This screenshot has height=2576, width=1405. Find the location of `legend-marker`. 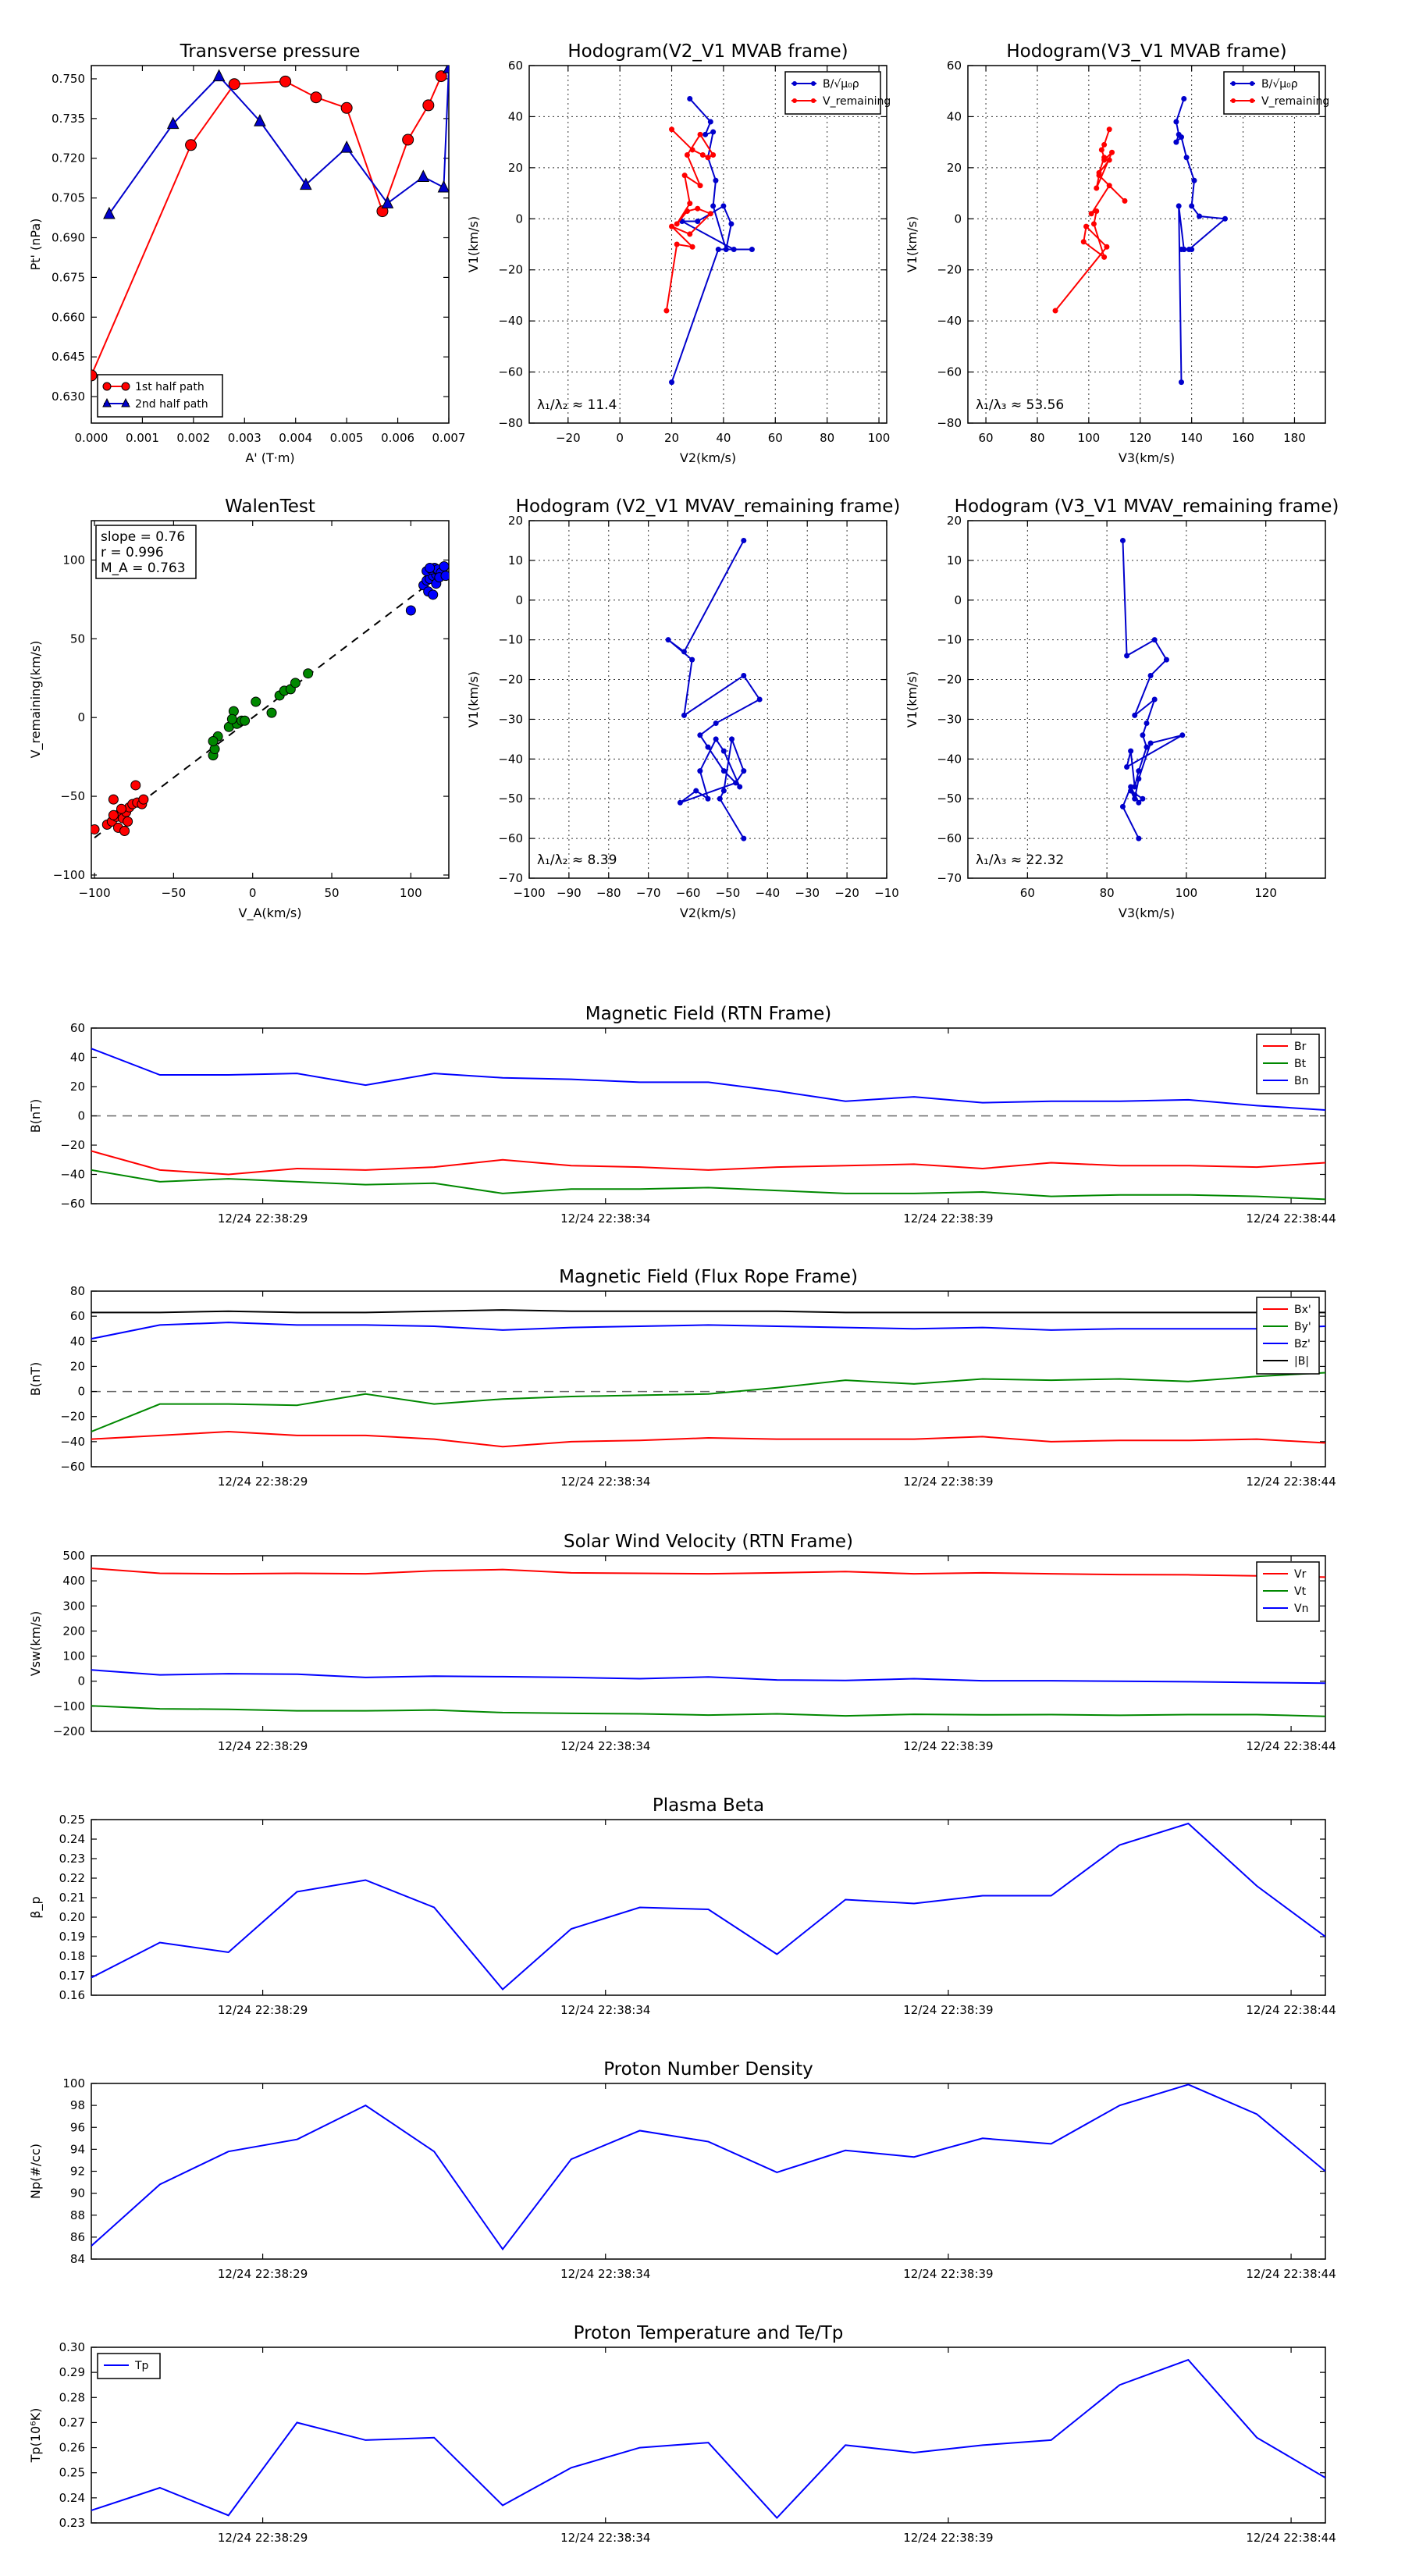

legend-marker is located at coordinates (126, 402).